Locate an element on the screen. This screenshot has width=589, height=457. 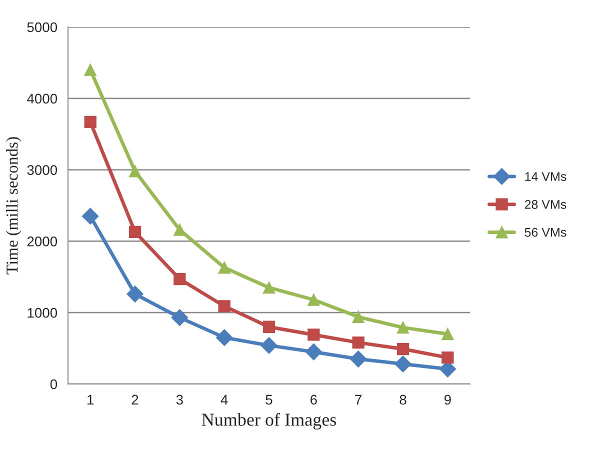
y-tick-label: 3000 is located at coordinates (42, 170).